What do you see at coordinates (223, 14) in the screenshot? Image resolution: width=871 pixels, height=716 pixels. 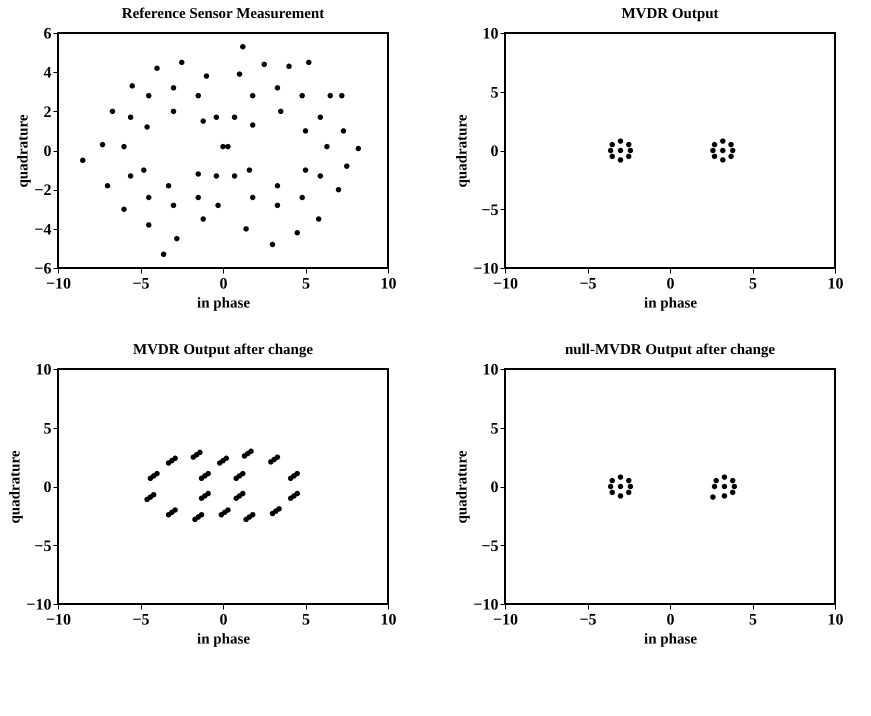 I see `chart-title: Reference Sensor Measurement` at bounding box center [223, 14].